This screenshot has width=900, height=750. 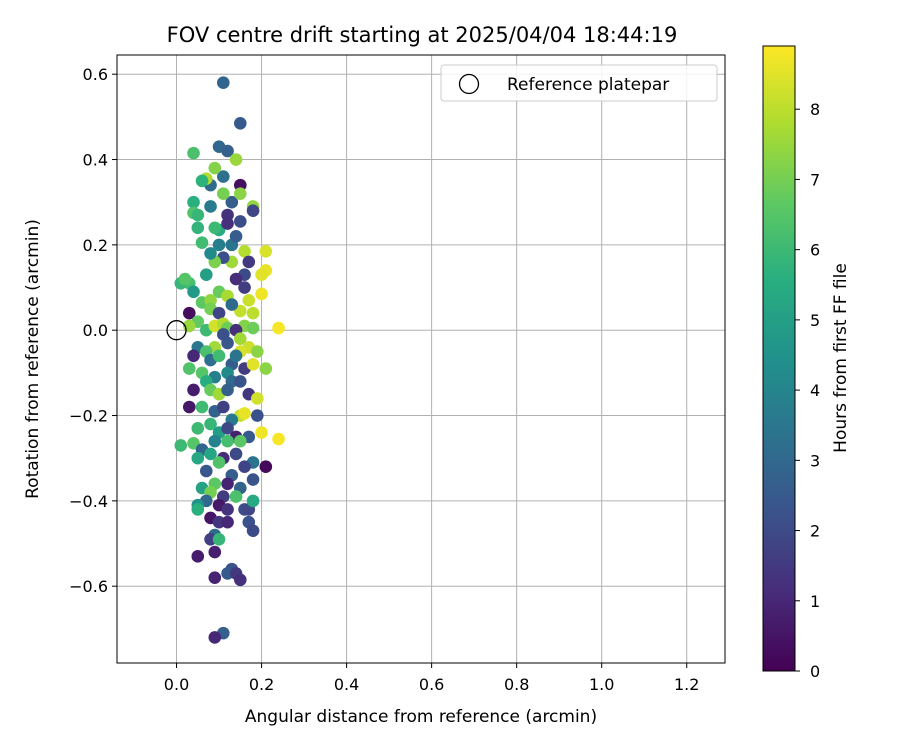 I want to click on legend-marker-reference, so click(x=469, y=84).